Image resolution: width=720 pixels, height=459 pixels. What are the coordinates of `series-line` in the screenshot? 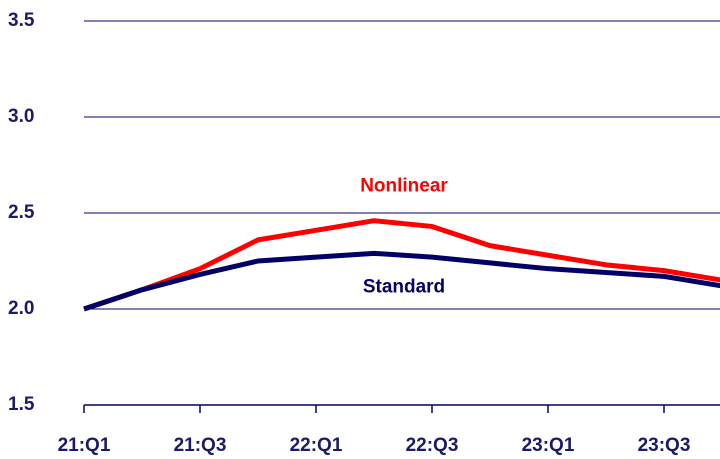 It's located at (401, 281).